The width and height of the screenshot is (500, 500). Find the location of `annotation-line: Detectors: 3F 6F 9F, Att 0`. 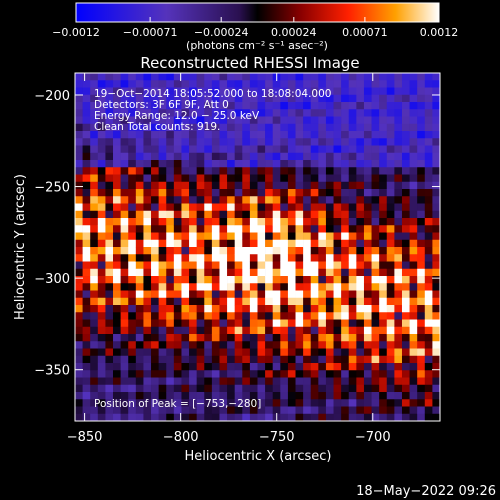

annotation-line: Detectors: 3F 6F 9F, Att 0 is located at coordinates (161, 105).